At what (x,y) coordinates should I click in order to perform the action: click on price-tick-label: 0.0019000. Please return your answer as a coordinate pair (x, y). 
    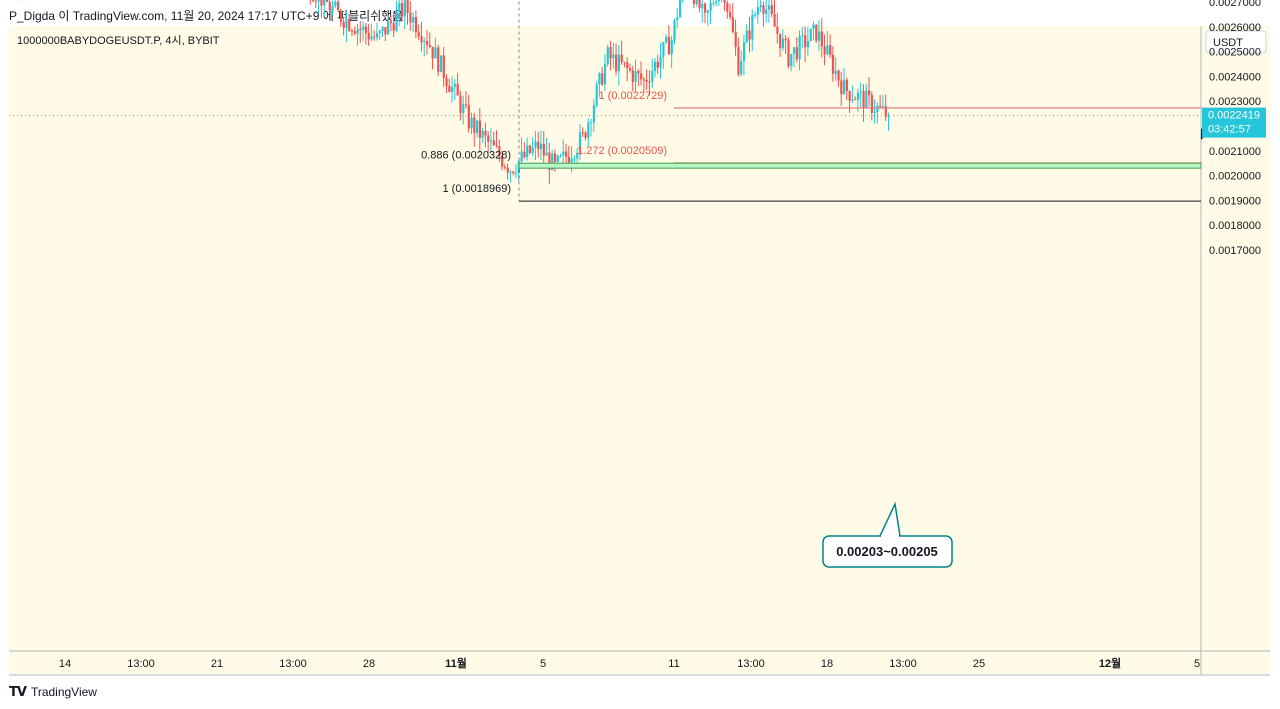
    Looking at the image, I should click on (1235, 201).